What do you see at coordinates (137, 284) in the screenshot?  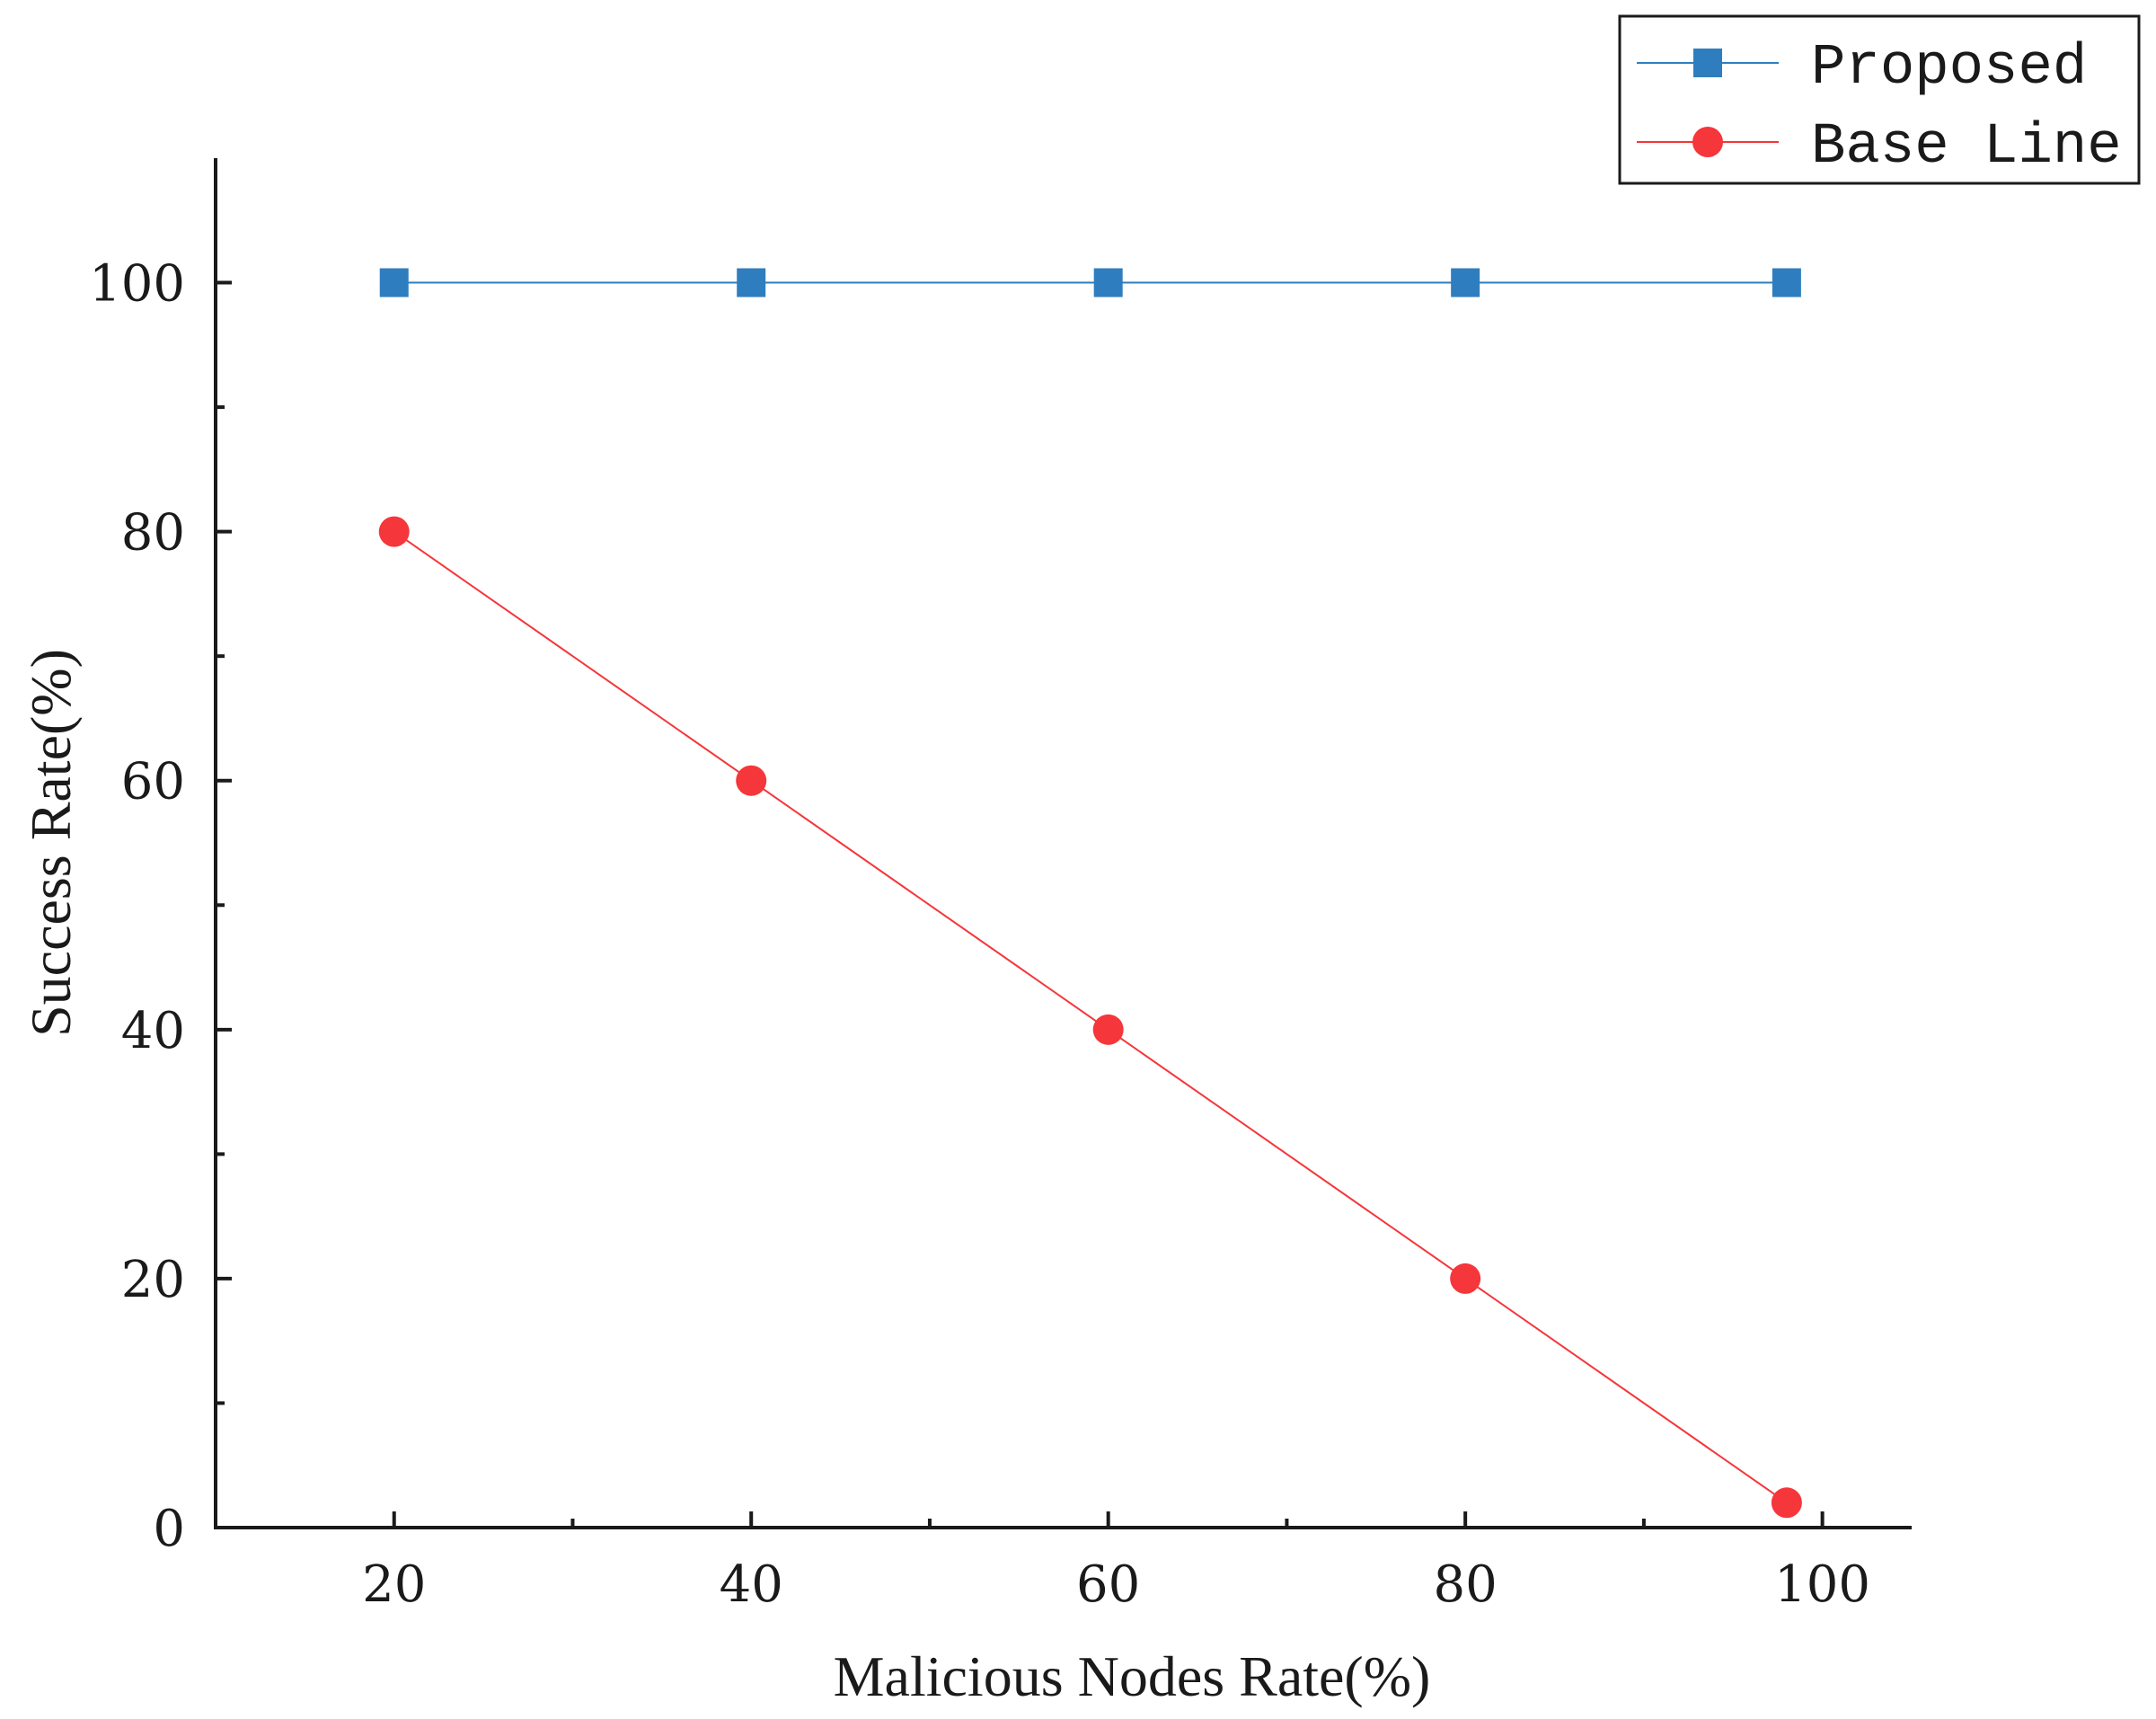 I see `y-tick-label: 100` at bounding box center [137, 284].